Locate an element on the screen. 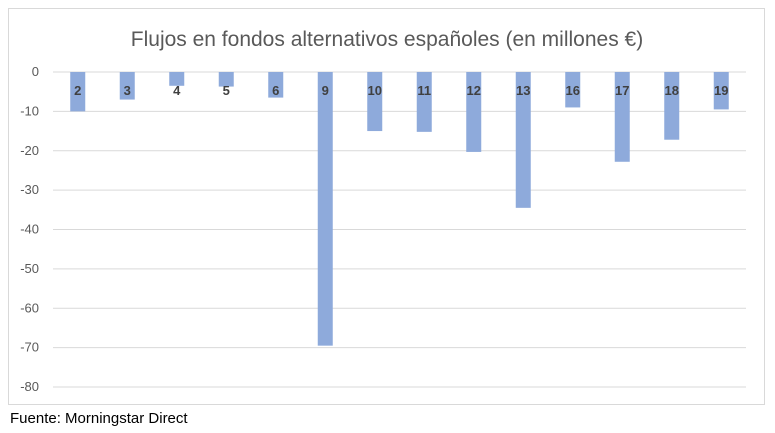  y-tick-label: -60 is located at coordinates (29, 307).